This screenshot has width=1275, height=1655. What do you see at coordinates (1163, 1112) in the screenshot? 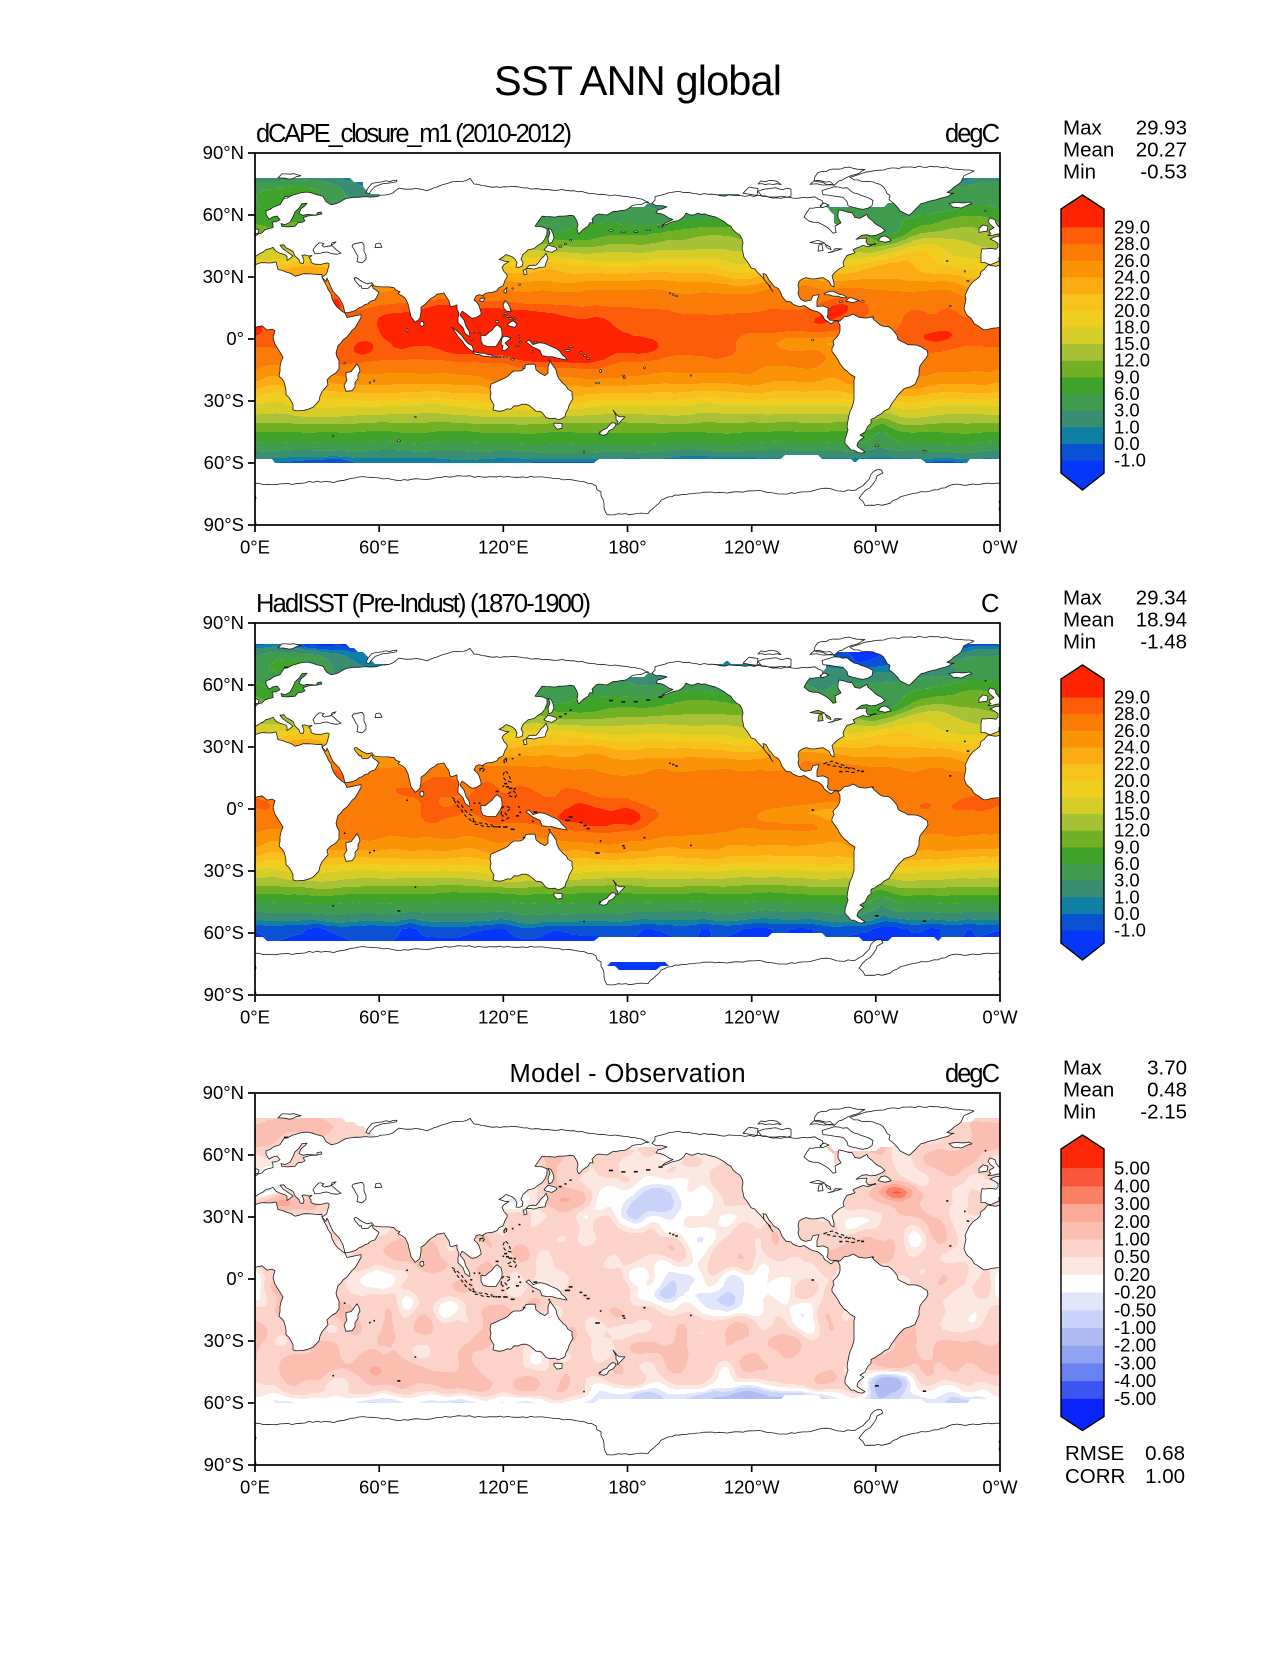
I see `svg-text: -2.15` at bounding box center [1163, 1112].